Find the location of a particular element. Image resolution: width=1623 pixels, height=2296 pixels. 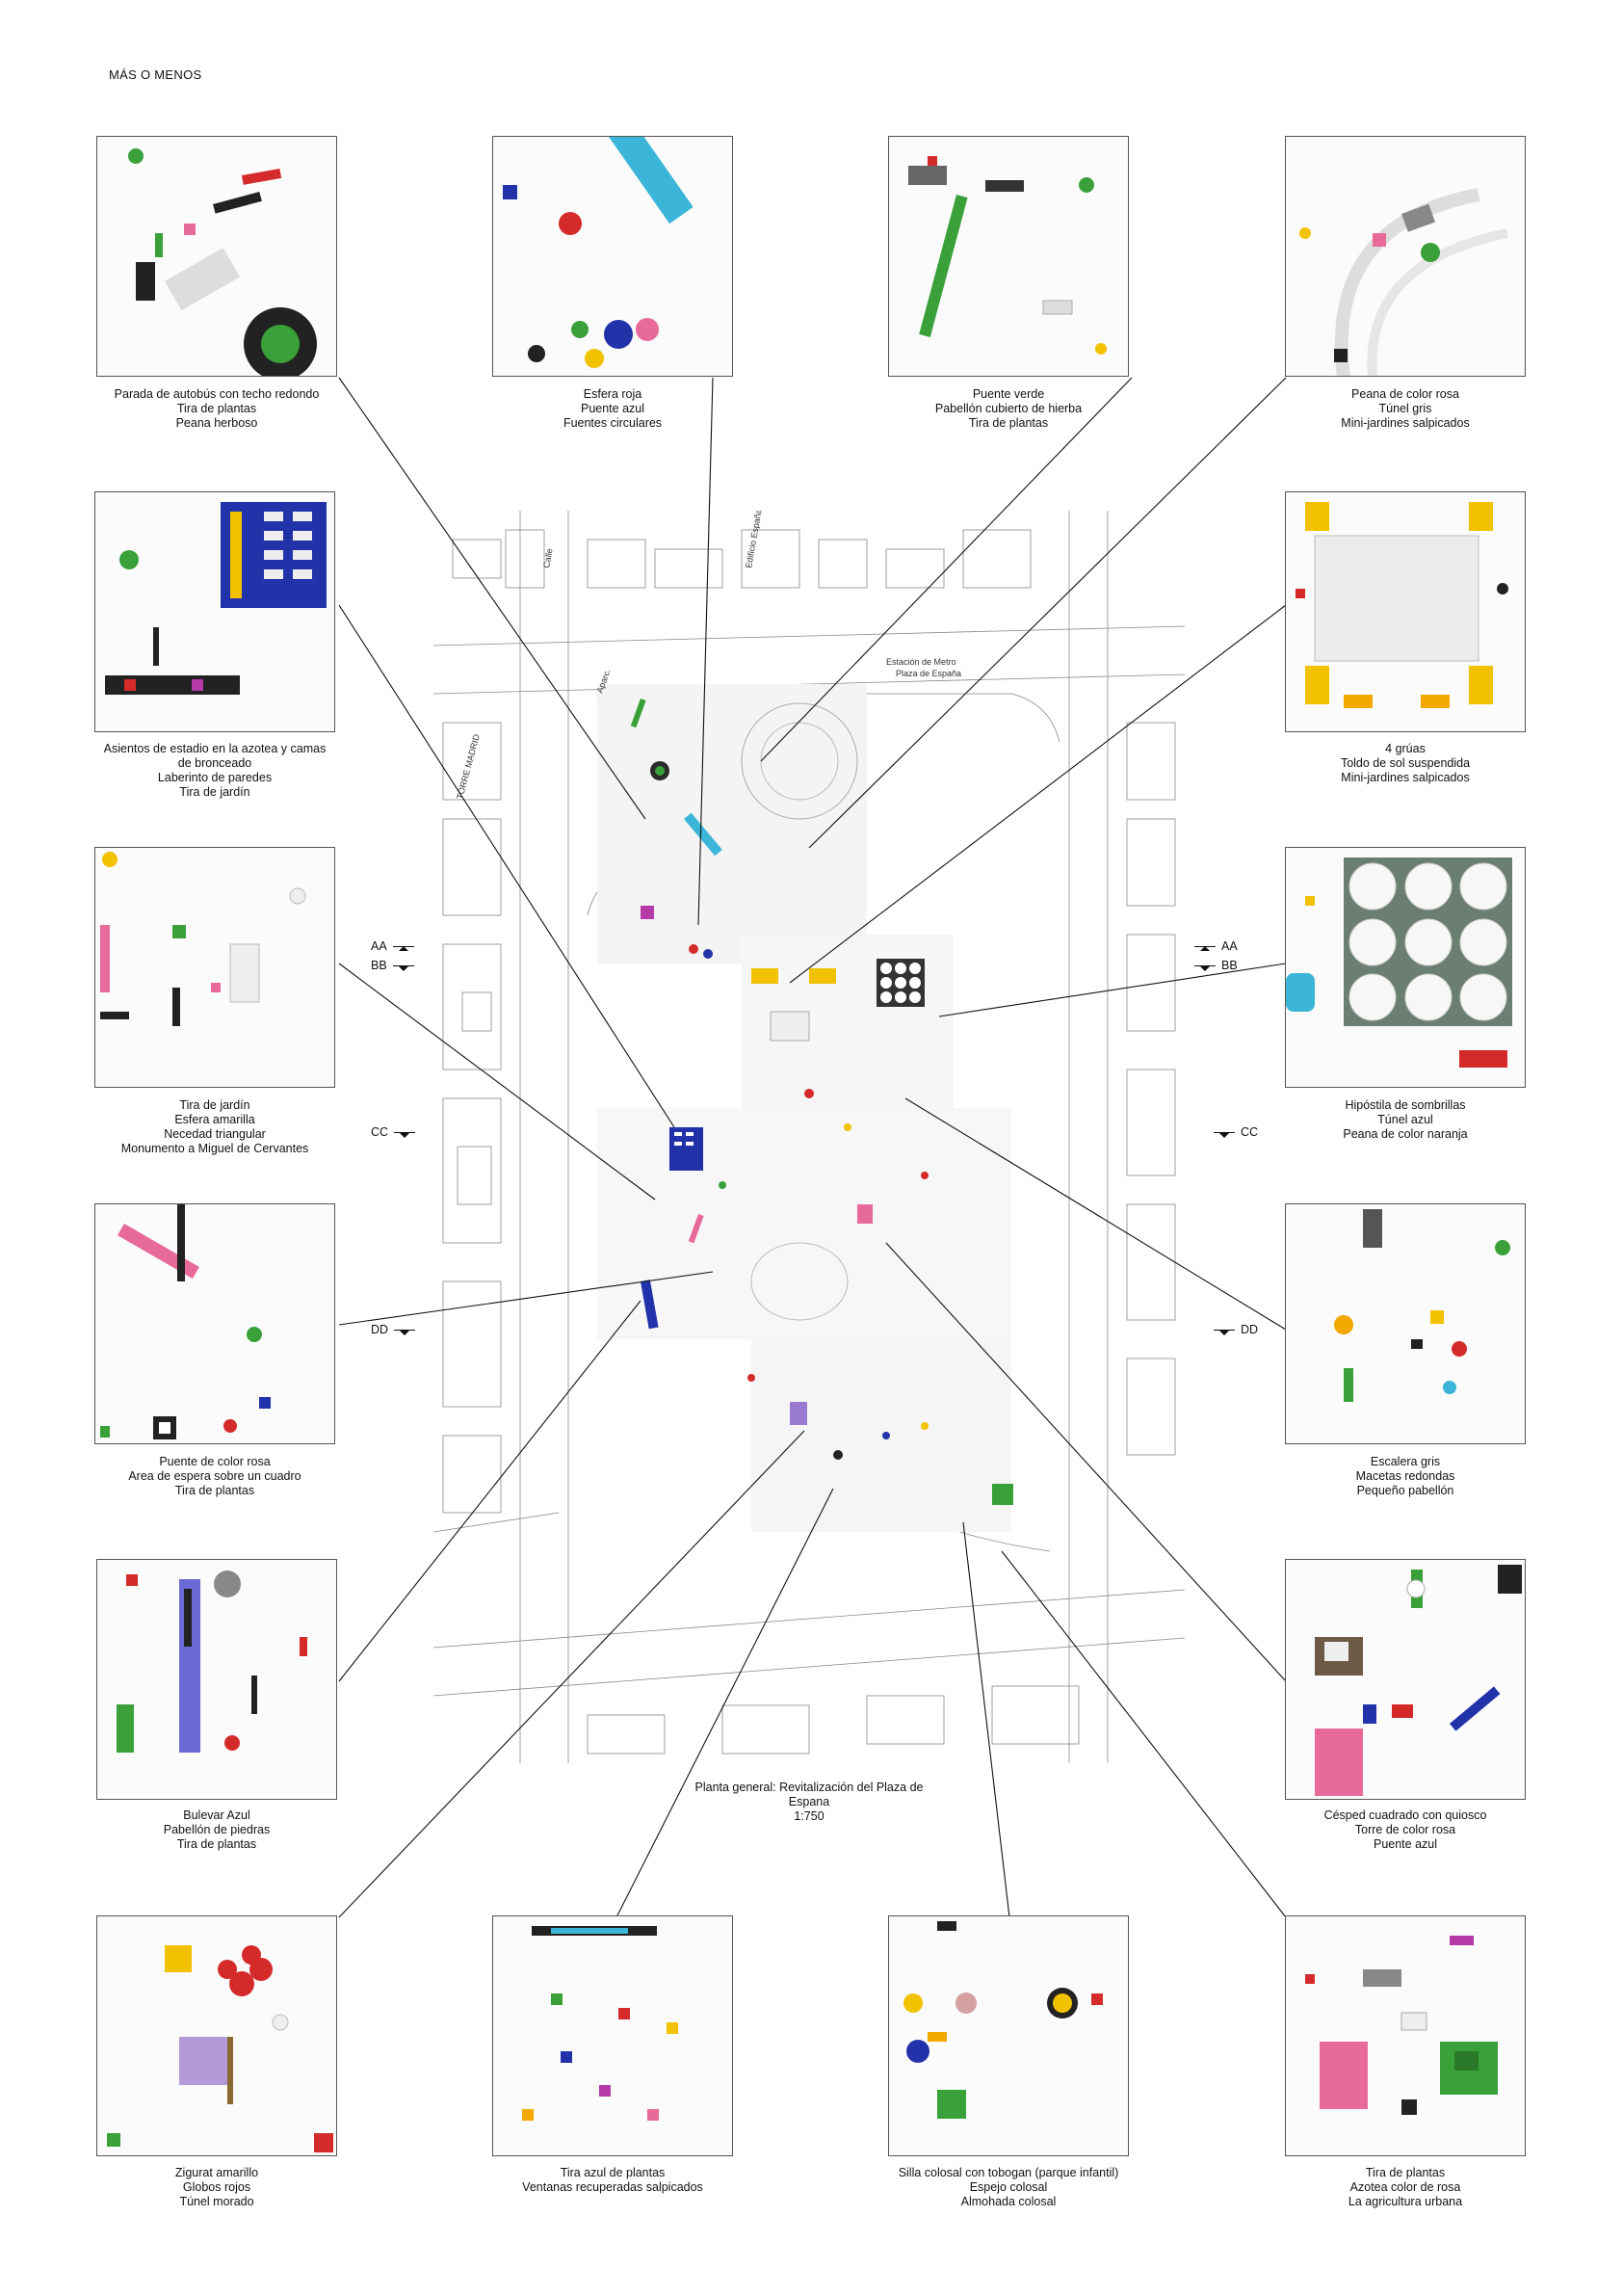

page-title: MÁS O MENOS is located at coordinates (155, 75).